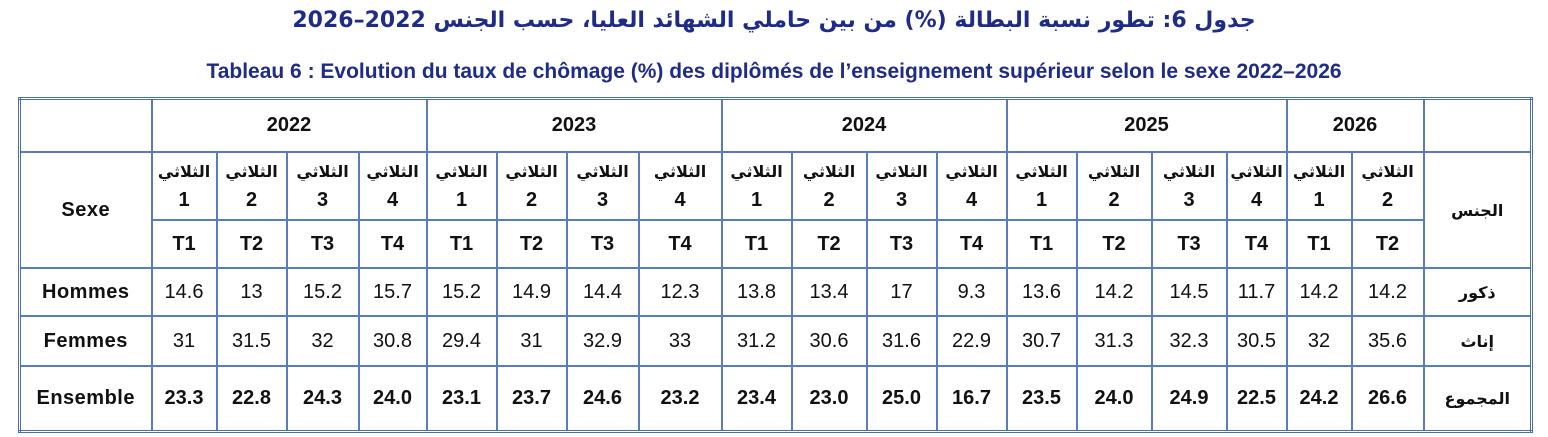 The height and width of the screenshot is (437, 1548). I want to click on quarter-header: الثلاثي 1, so click(1319, 186).